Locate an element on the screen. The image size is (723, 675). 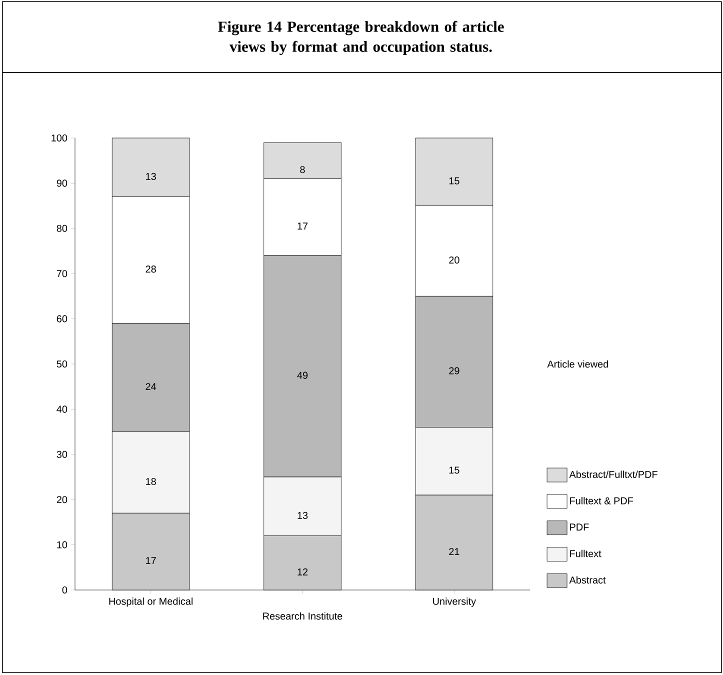
y-tick-label: 90 is located at coordinates (62, 183).